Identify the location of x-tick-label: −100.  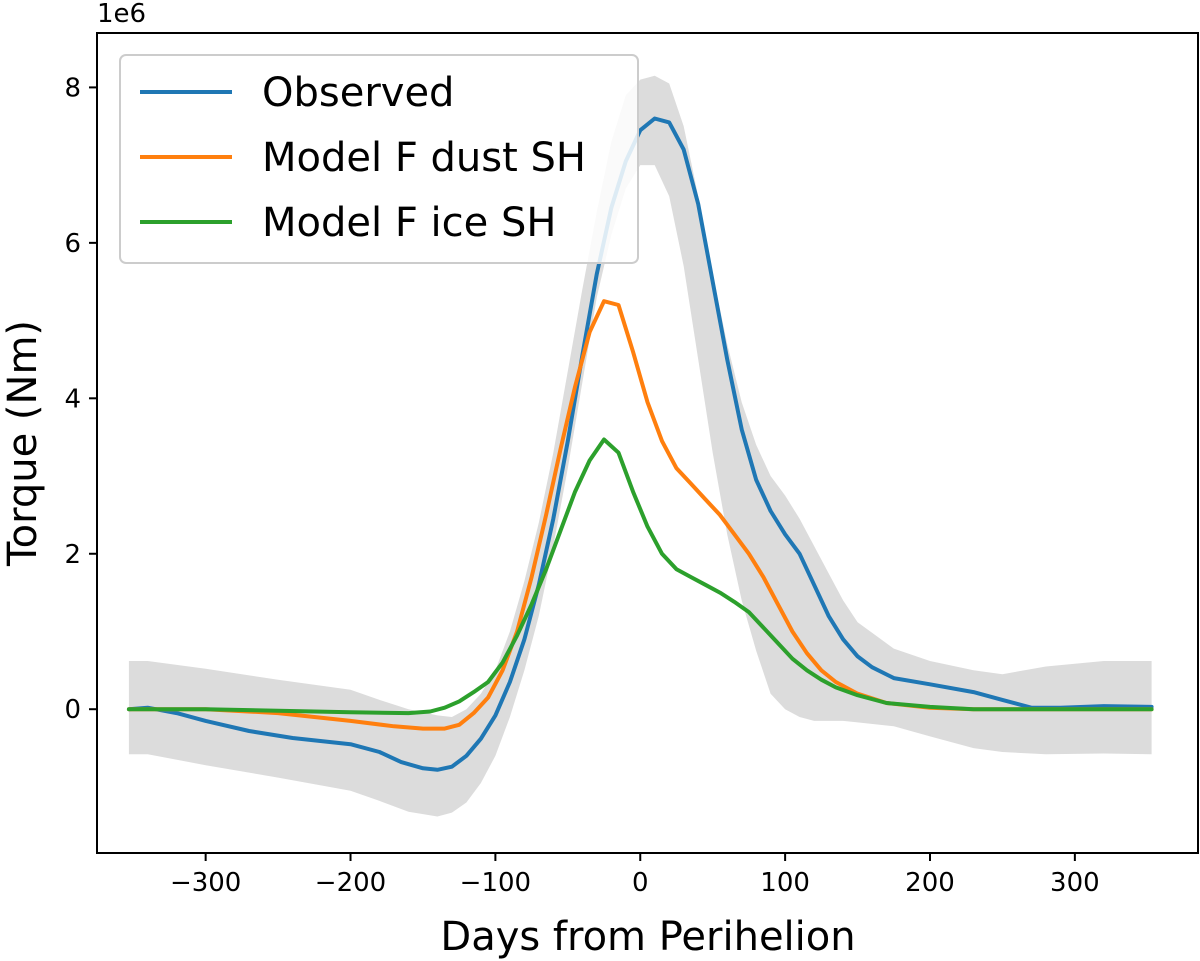
(495, 883).